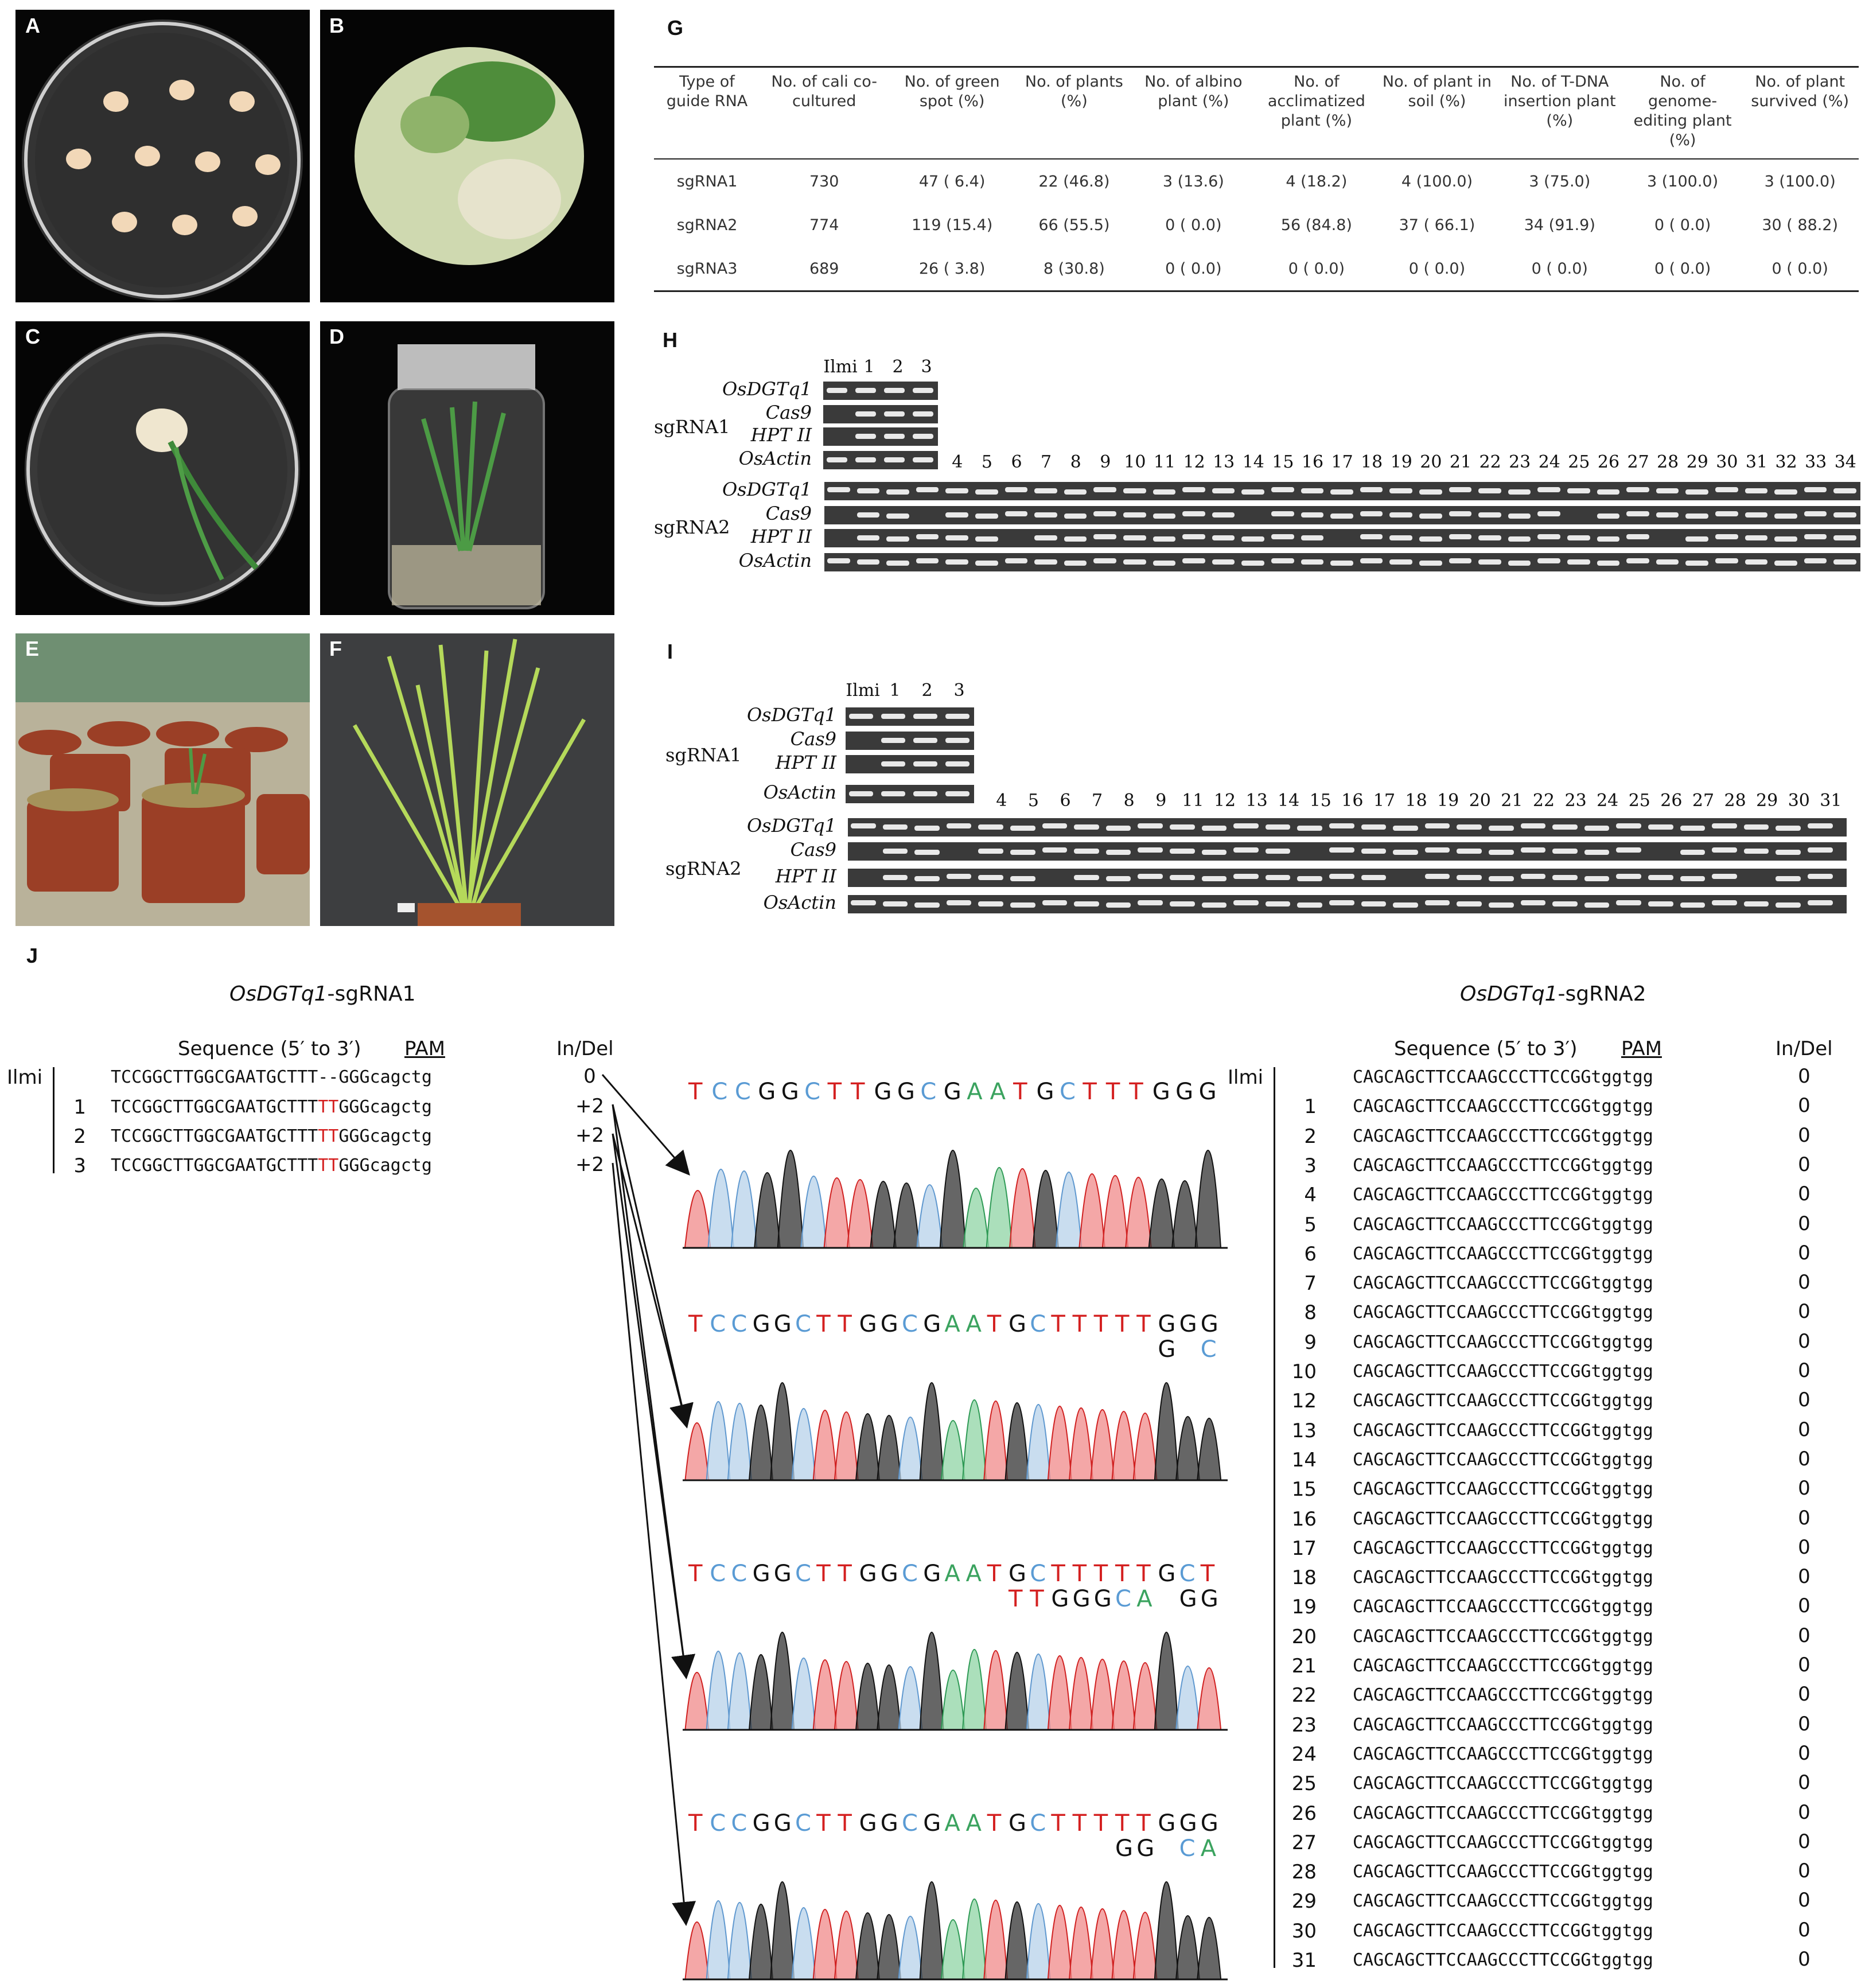 This screenshot has width=1865, height=1988. Describe the element at coordinates (214, 1077) in the screenshot. I see `sequence-5prime: TCCGGCTTGGCGAATGCTTT` at that location.